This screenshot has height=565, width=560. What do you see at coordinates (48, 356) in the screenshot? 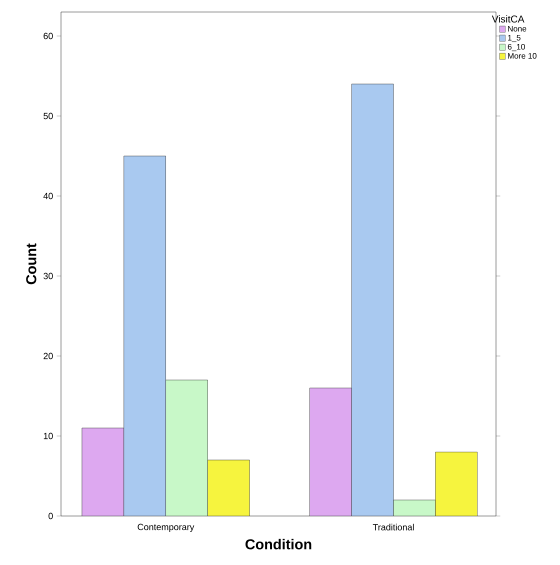
I see `y-tick-label: 20` at bounding box center [48, 356].